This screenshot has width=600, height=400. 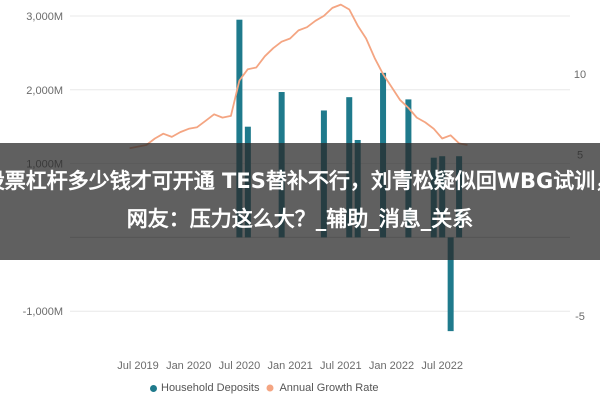 I want to click on y-right-tick-label: -5, so click(x=580, y=317).